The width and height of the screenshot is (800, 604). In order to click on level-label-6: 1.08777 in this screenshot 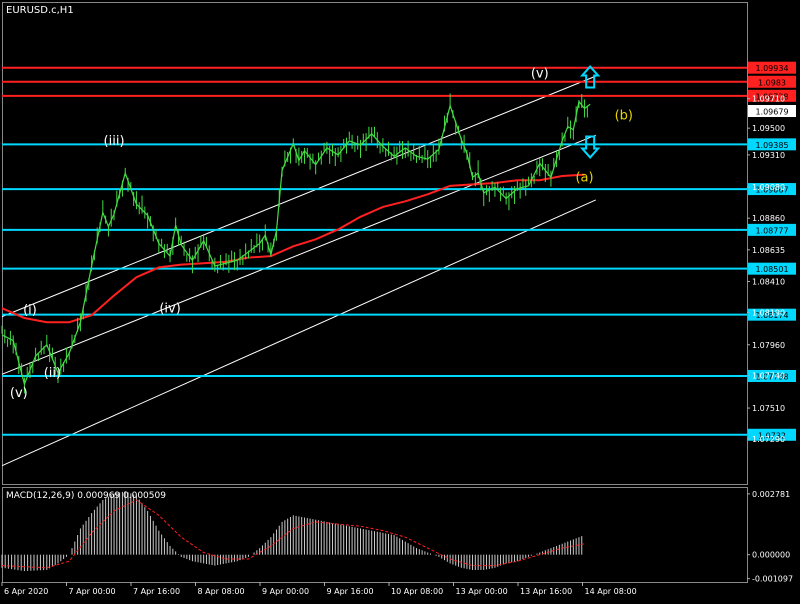, I will do `click(771, 230)`.